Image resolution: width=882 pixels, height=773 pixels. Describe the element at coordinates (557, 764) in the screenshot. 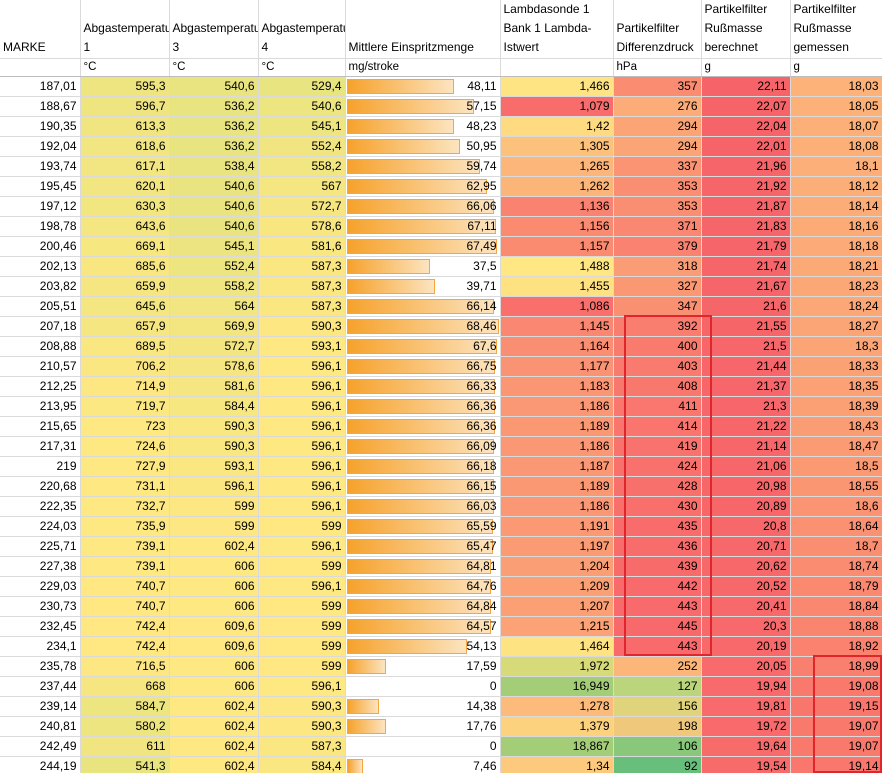

I see `cell-lambda: 1,34` at that location.